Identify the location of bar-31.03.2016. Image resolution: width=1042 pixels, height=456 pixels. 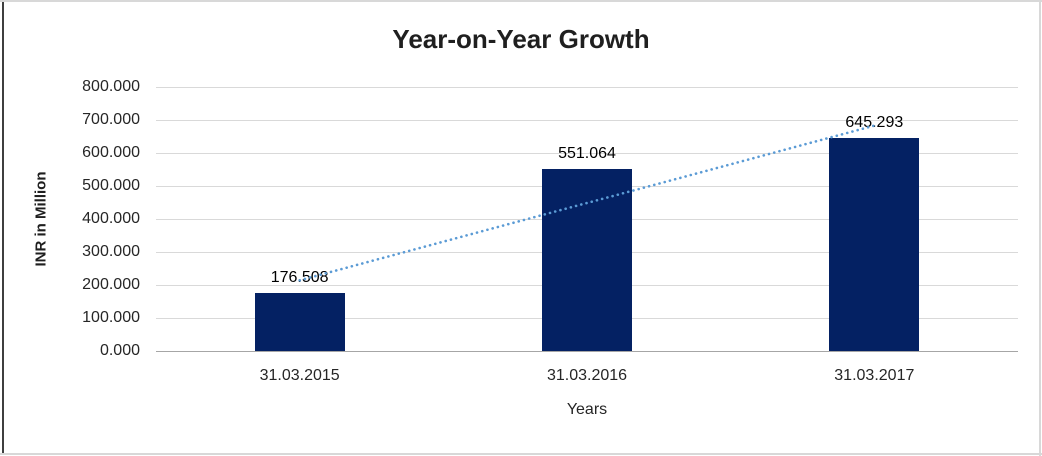
(587, 260).